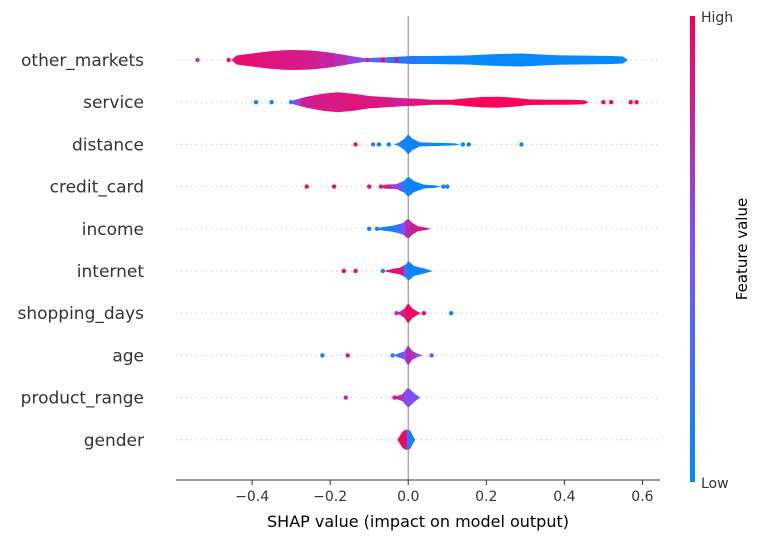  Describe the element at coordinates (113, 230) in the screenshot. I see `feature-label: income` at that location.